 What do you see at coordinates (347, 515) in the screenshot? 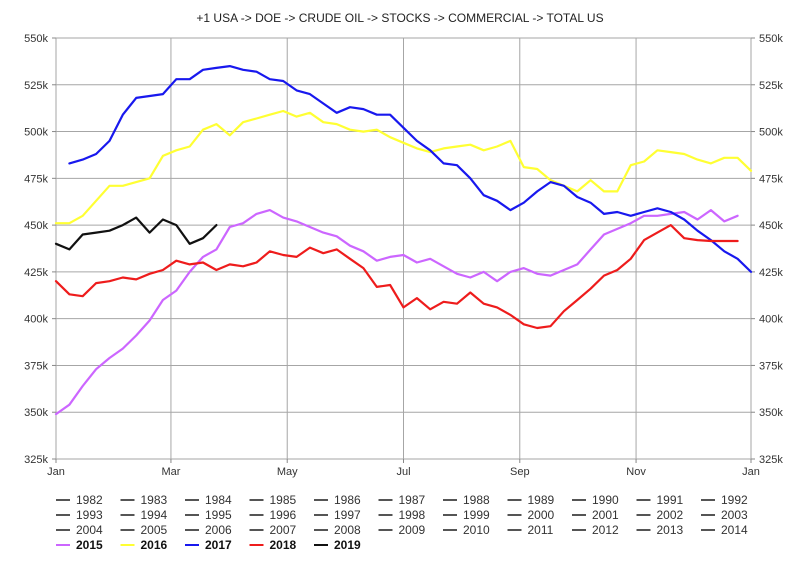
I see `legend-label-1997: 1997` at bounding box center [347, 515].